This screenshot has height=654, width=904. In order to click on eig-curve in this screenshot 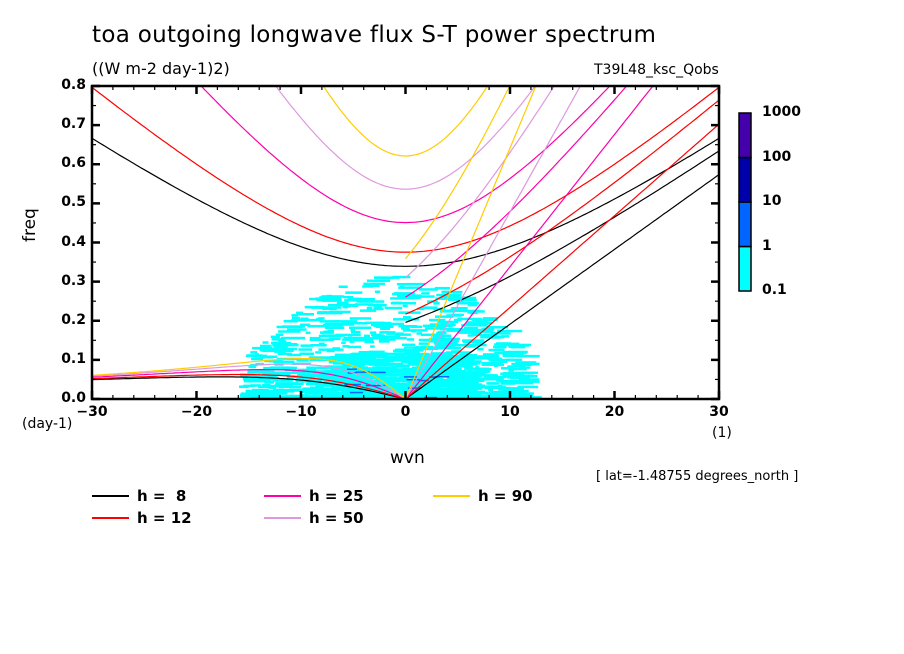, I will do `click(480, 182)`.